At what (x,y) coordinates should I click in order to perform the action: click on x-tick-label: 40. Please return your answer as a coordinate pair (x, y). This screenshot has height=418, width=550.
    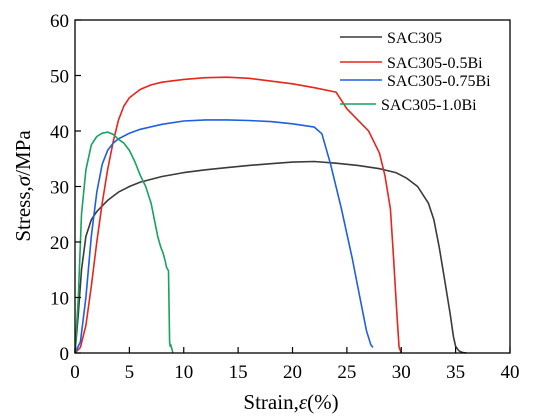
    Looking at the image, I should click on (510, 372).